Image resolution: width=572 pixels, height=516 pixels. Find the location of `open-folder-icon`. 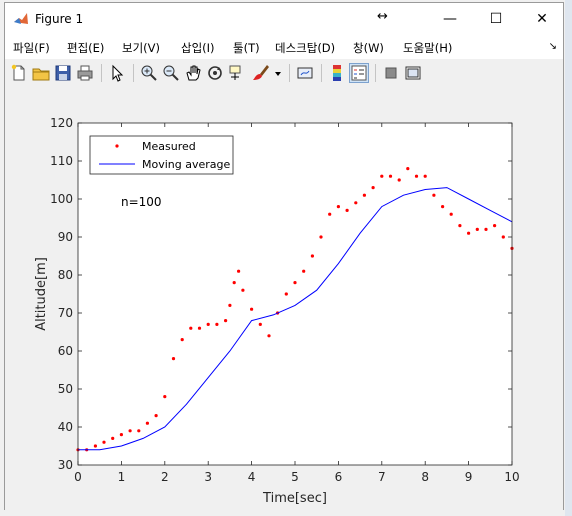

open-folder-icon is located at coordinates (41, 73).